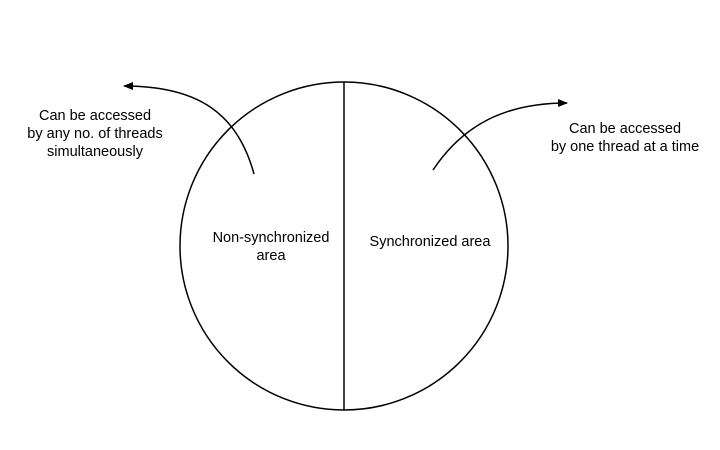  What do you see at coordinates (625, 138) in the screenshot?
I see `right-annotation-text: Can be accessed by one thread at a time` at bounding box center [625, 138].